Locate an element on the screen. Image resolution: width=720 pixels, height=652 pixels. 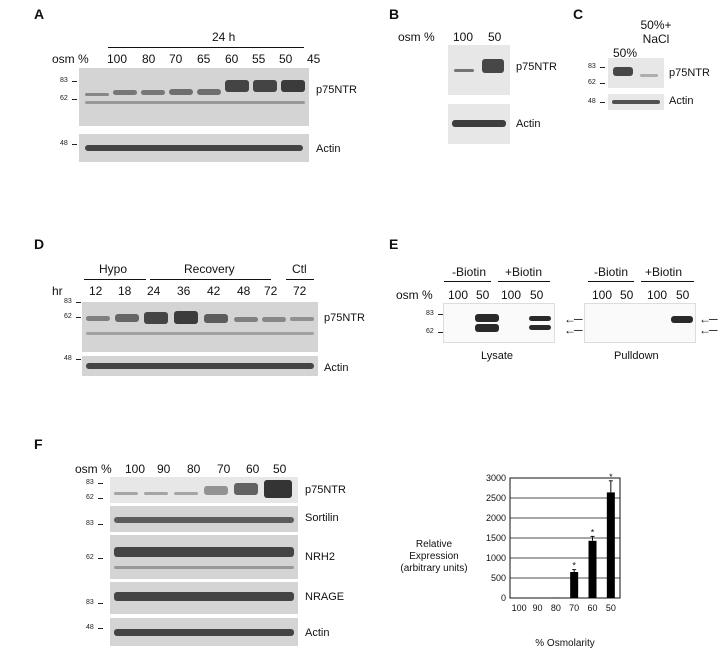
panel-f-sortilin-label: Sortilin is located at coordinates (322, 518).